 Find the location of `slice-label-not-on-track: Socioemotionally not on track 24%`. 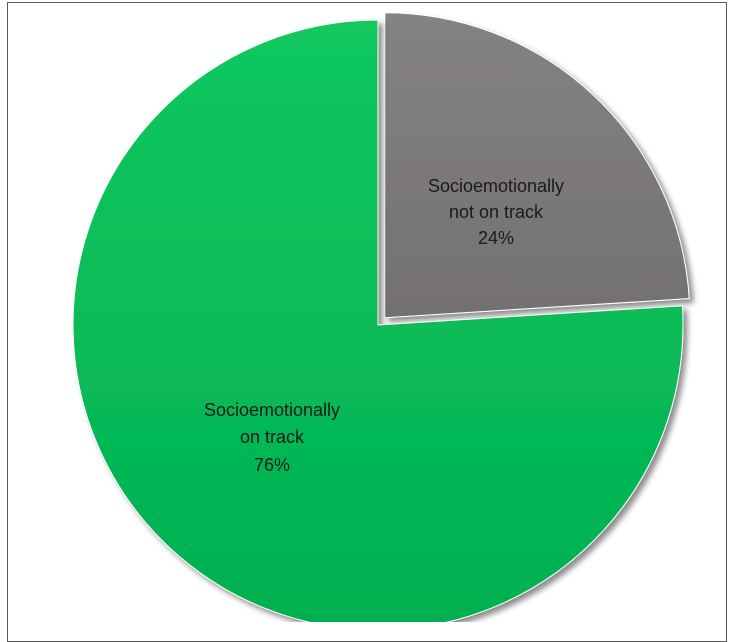

slice-label-not-on-track: Socioemotionally not on track 24% is located at coordinates (496, 212).